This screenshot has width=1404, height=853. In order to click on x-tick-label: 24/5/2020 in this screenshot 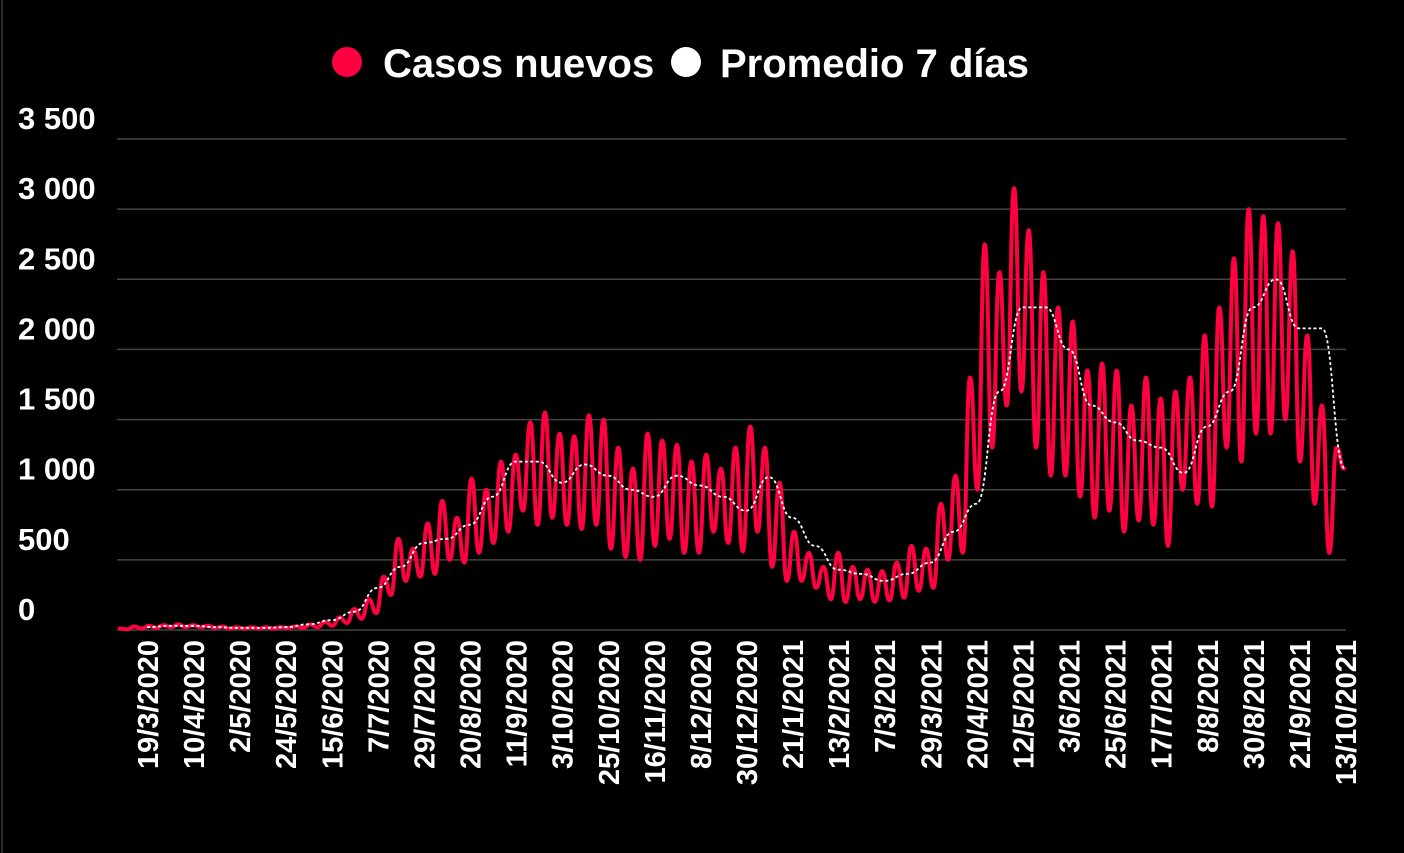, I will do `click(287, 704)`.